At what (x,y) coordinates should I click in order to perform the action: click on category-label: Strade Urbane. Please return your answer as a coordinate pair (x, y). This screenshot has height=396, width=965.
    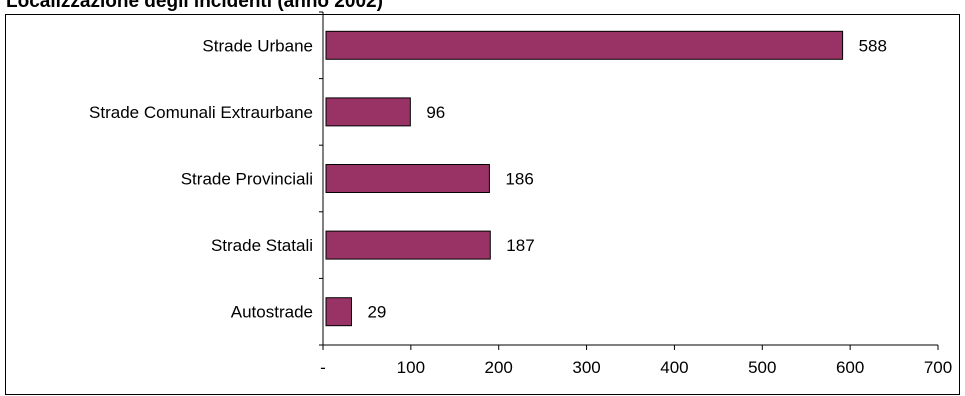
    Looking at the image, I should click on (257, 45).